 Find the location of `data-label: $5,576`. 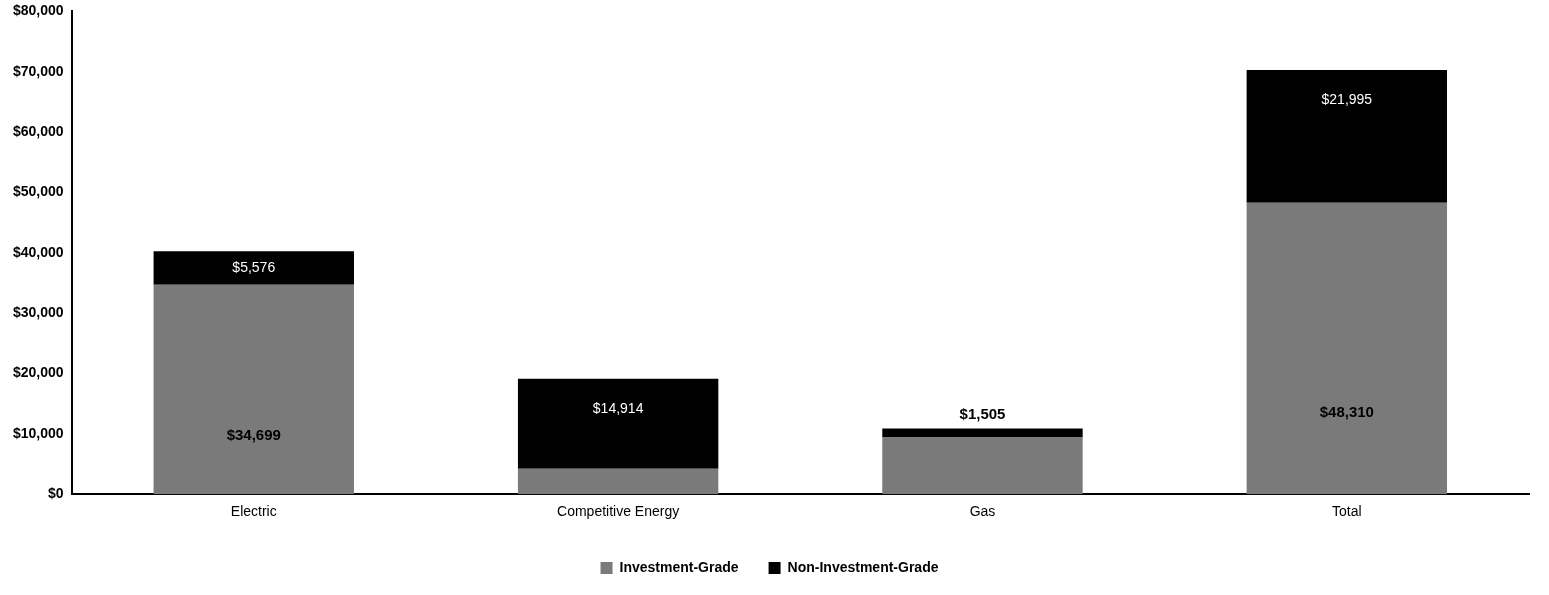

data-label: $5,576 is located at coordinates (254, 266).